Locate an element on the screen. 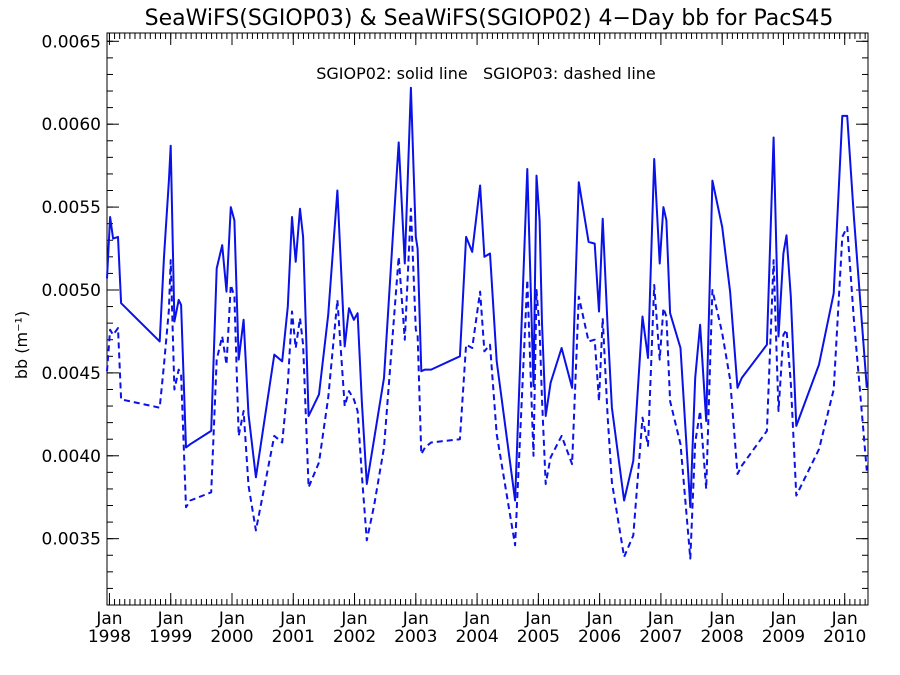  y-tick-label: 0.0045 is located at coordinates (71, 374).